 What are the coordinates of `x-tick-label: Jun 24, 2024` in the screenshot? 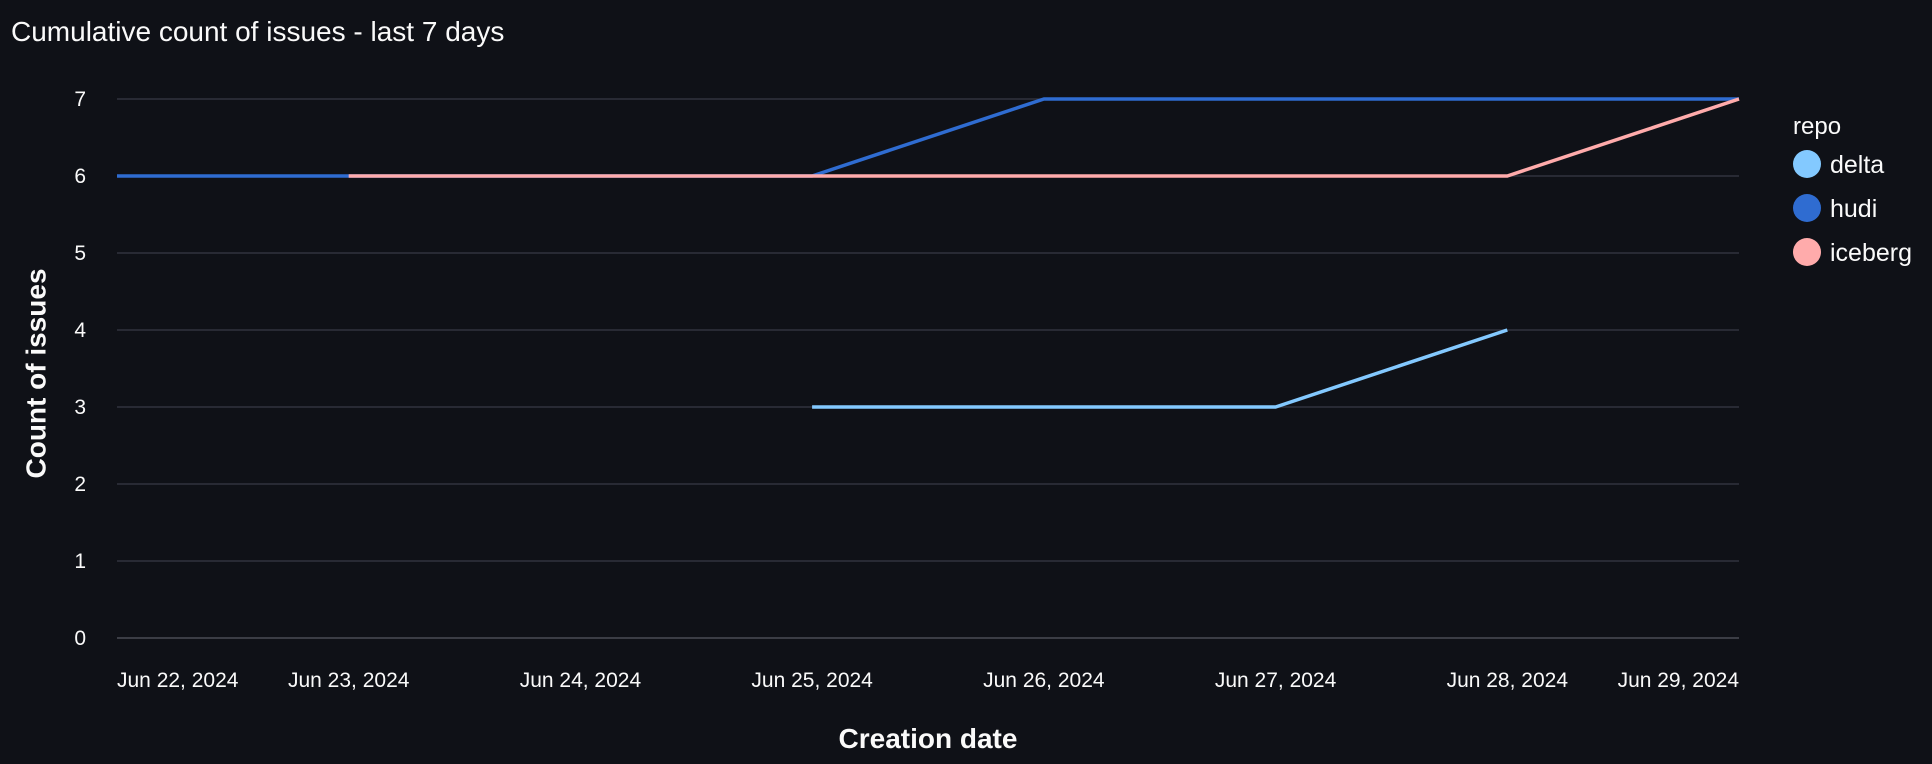 It's located at (581, 680).